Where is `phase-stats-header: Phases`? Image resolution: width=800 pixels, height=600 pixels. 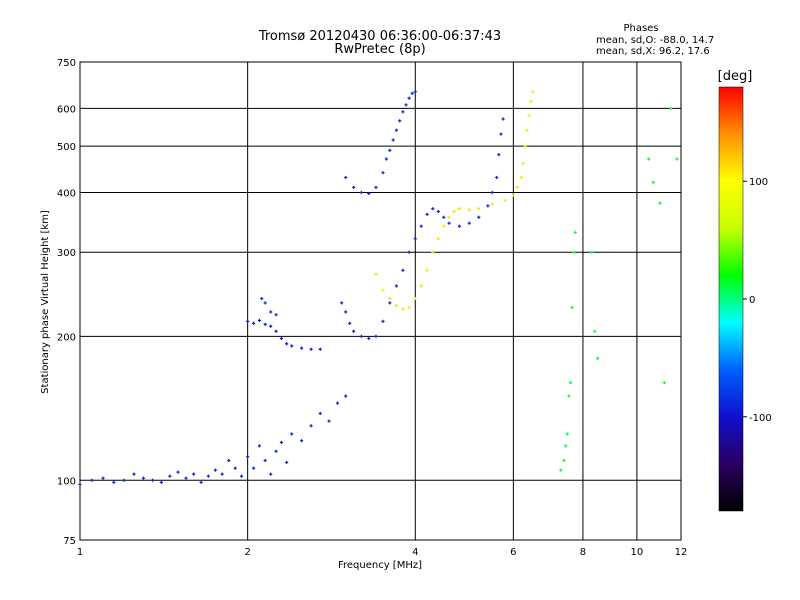
phase-stats-header: Phases is located at coordinates (640, 28).